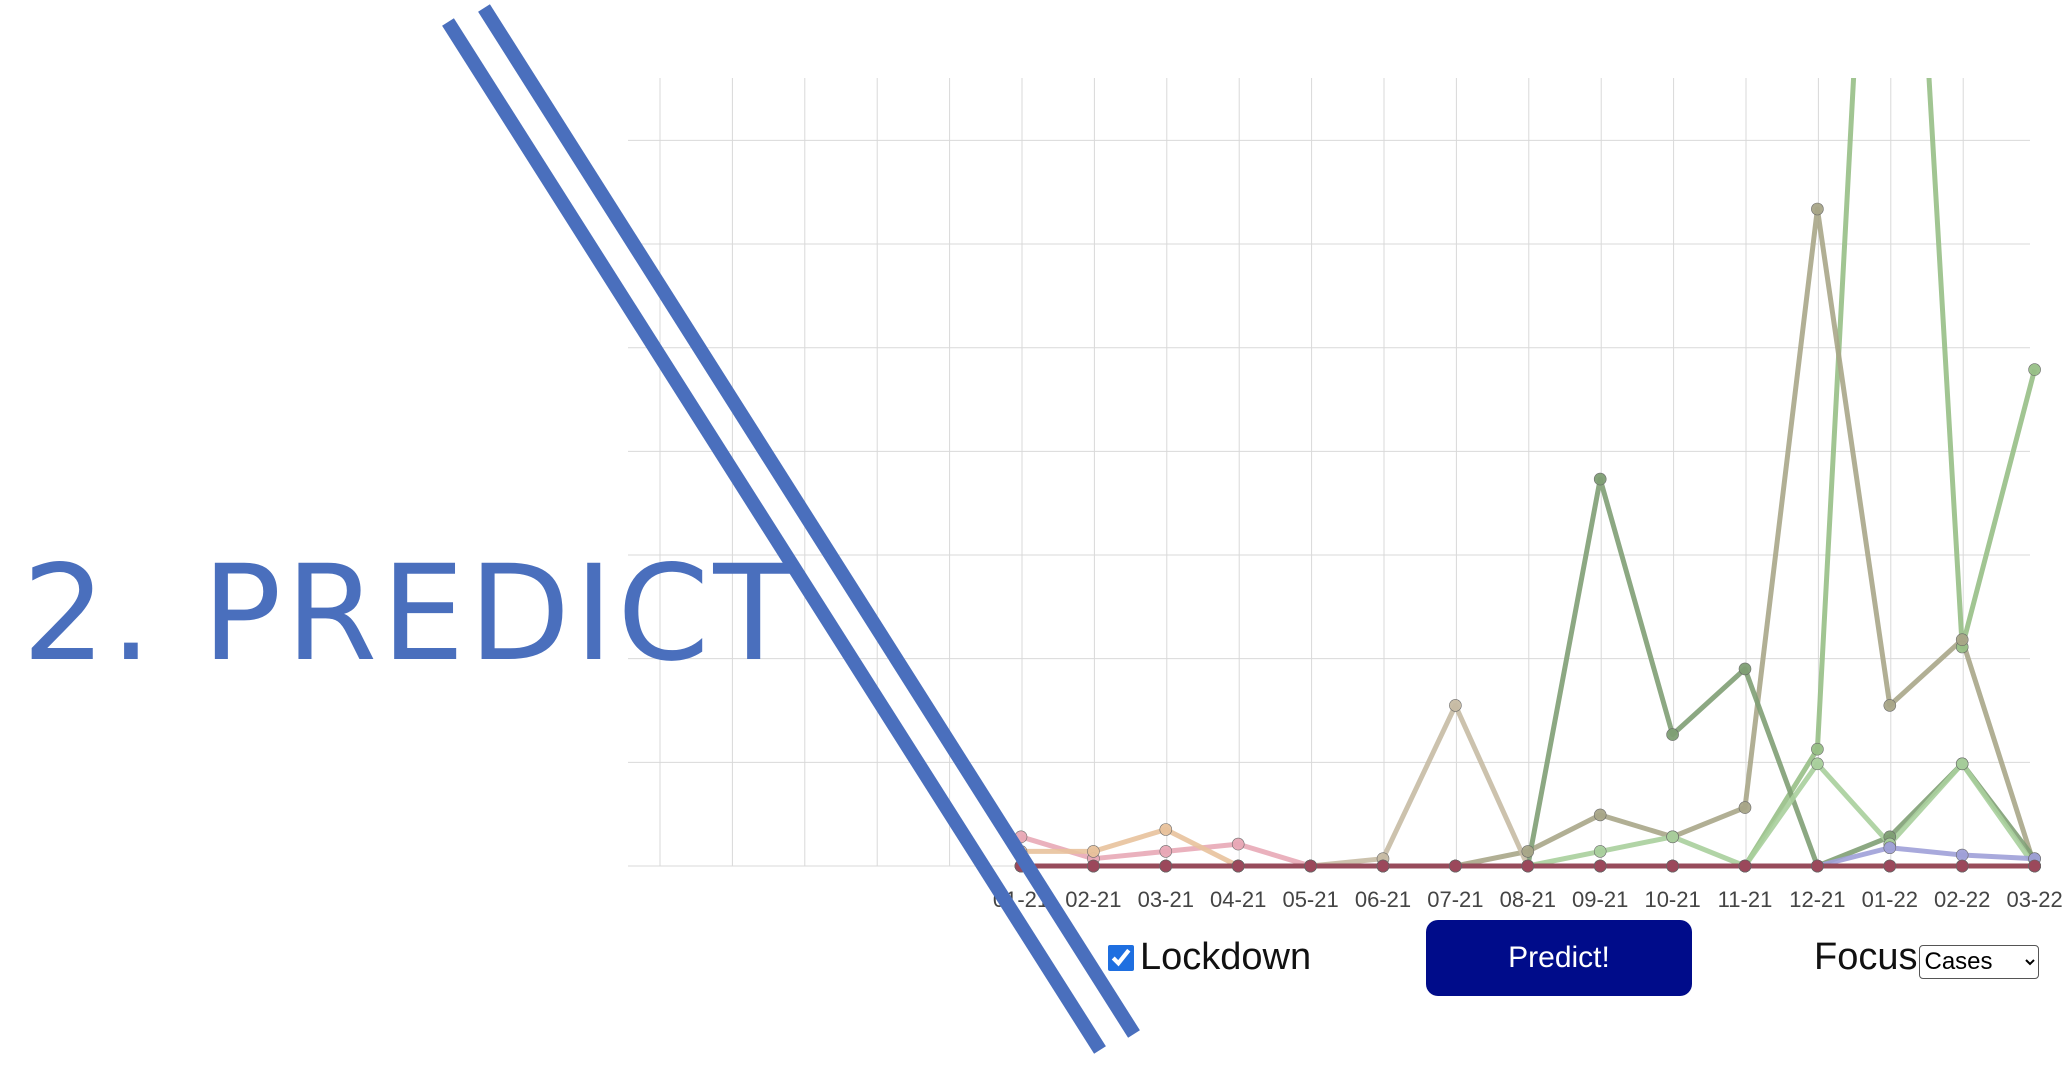 This screenshot has height=1066, width=2066. I want to click on x-tick-label: 12-21, so click(1817, 899).